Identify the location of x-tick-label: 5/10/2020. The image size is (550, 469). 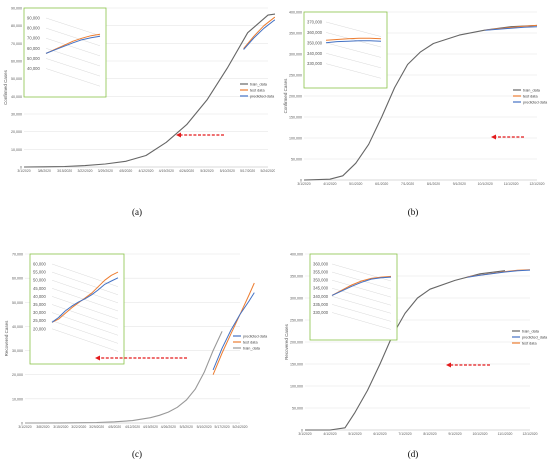
(204, 427).